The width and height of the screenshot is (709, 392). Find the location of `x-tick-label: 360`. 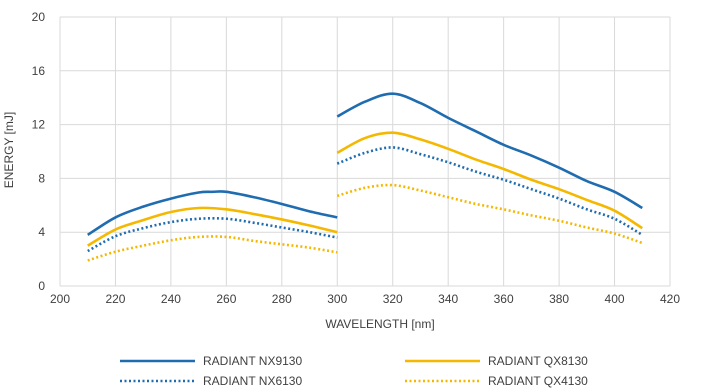

x-tick-label: 360 is located at coordinates (504, 299).